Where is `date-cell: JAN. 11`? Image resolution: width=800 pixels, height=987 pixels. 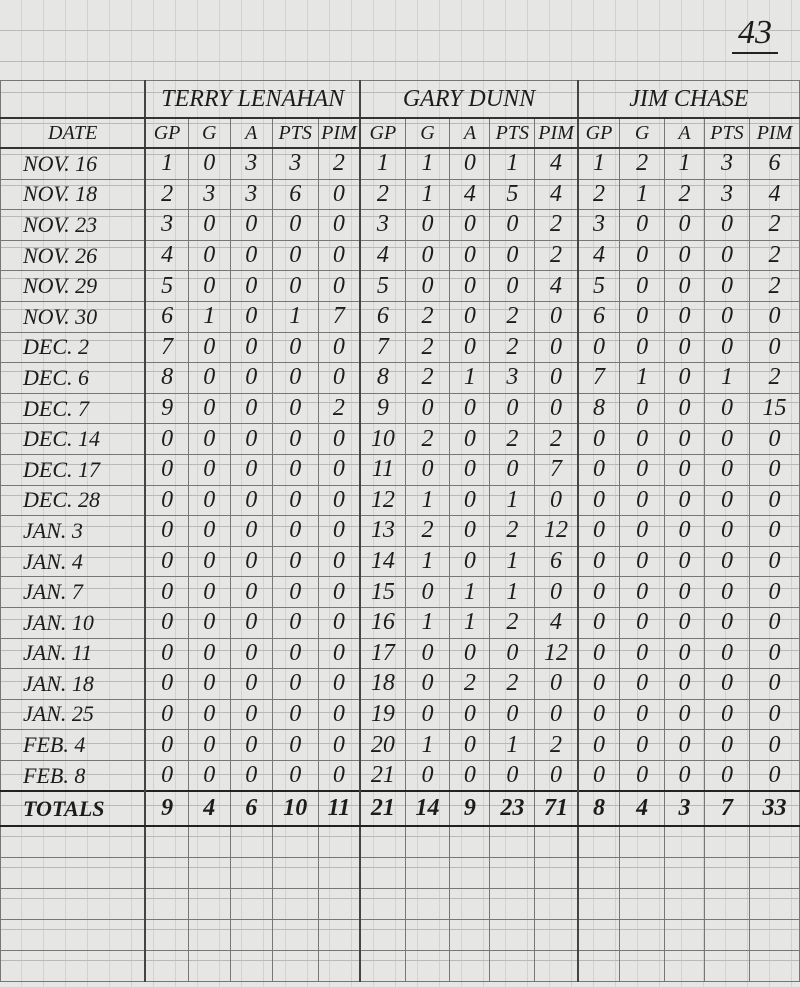 date-cell: JAN. 11 is located at coordinates (73, 653).